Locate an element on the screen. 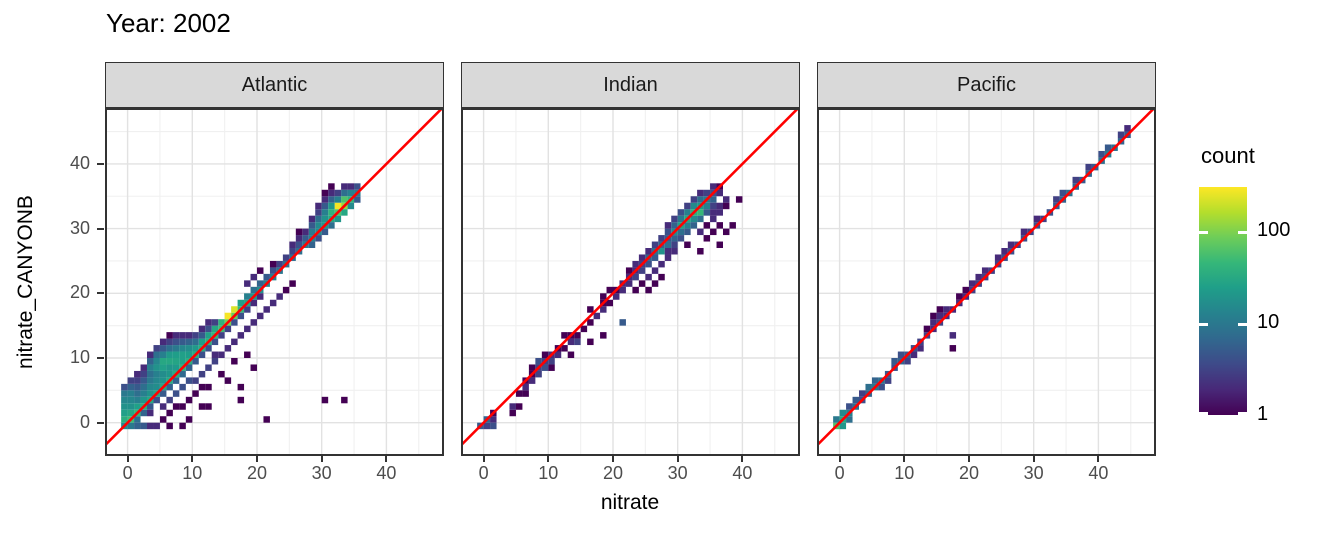  x-tick-label: 10 is located at coordinates (192, 473).